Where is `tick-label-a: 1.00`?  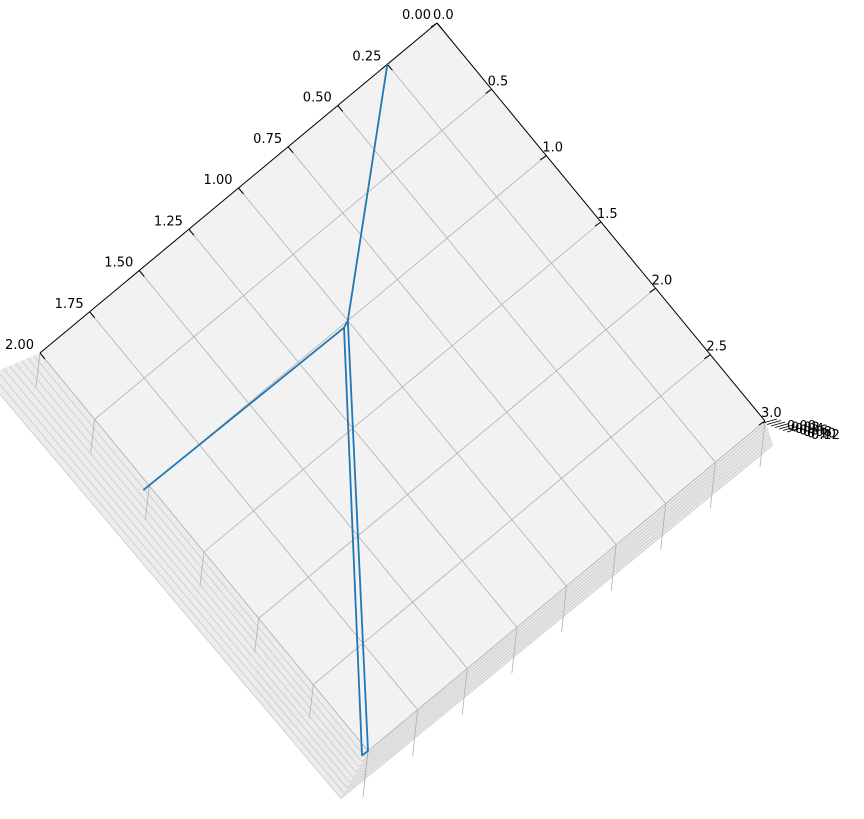
tick-label-a: 1.00 is located at coordinates (218, 180).